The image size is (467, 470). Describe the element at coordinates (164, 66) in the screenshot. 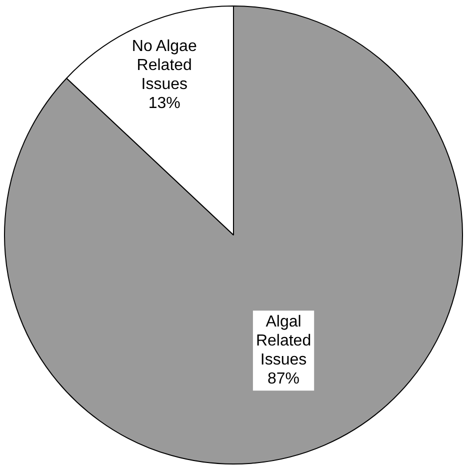

I see `slice-label: No Algae Related Issues` at that location.